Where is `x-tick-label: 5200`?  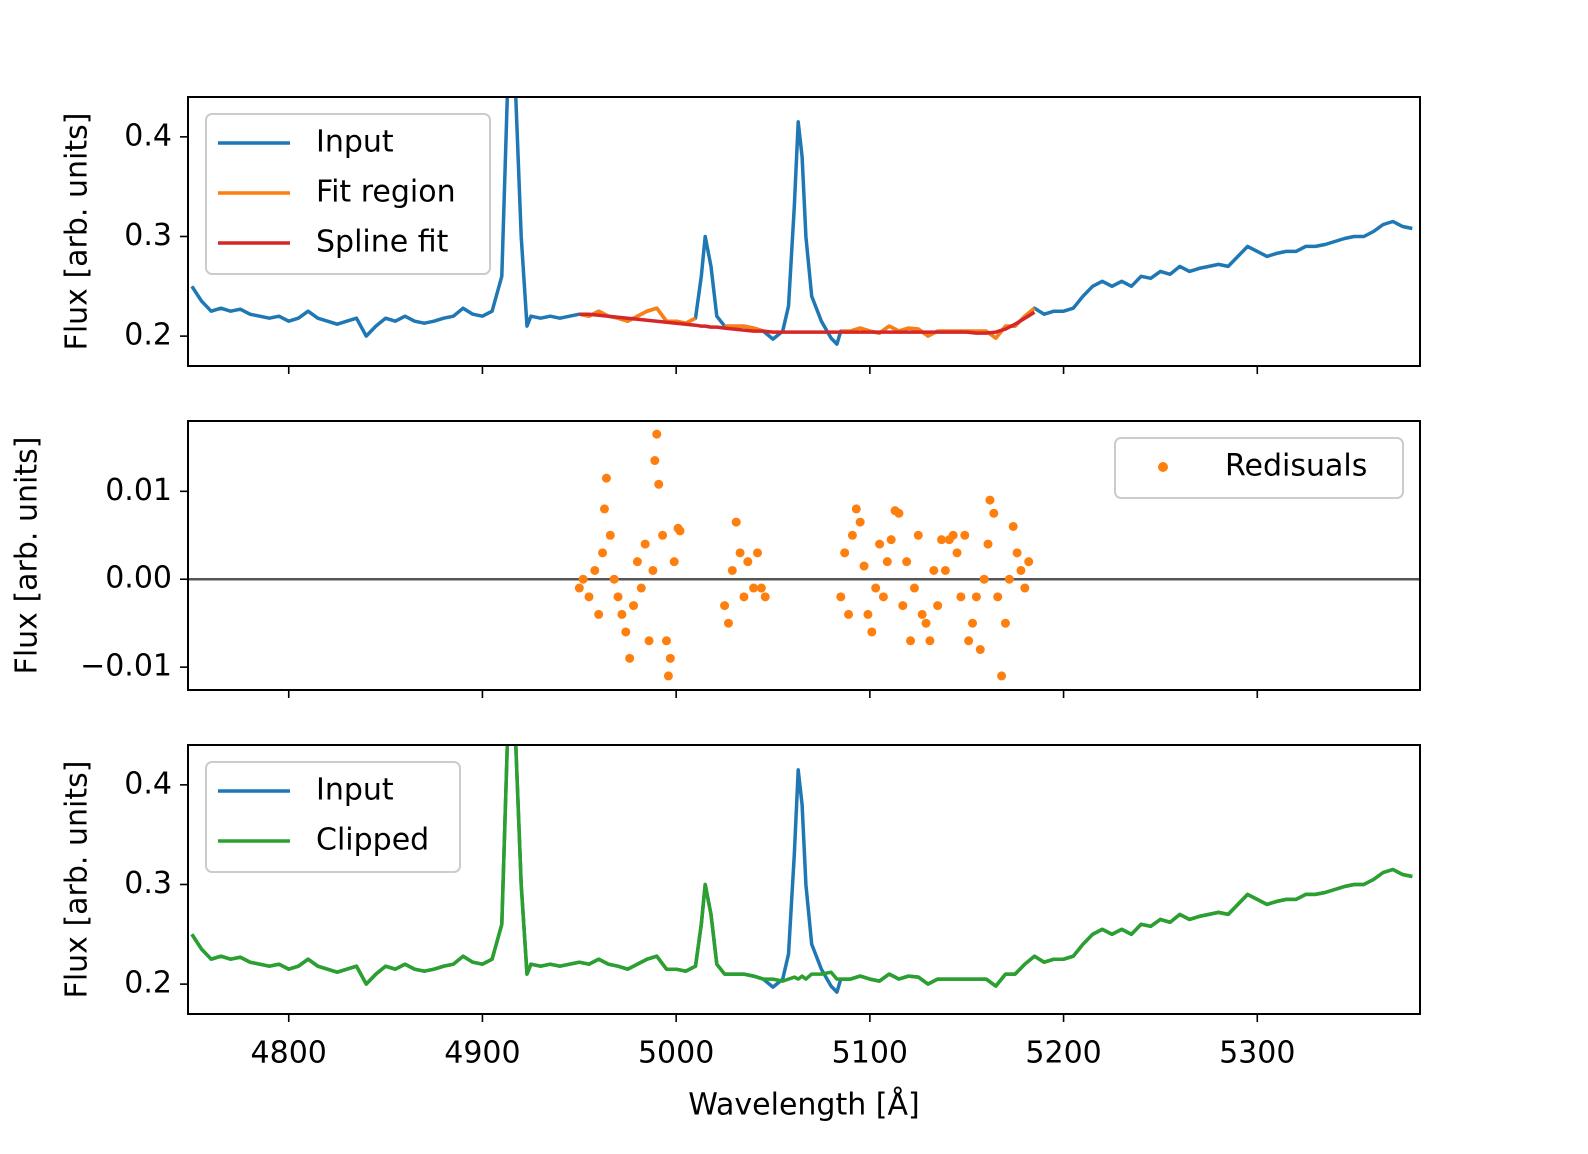 x-tick-label: 5200 is located at coordinates (1063, 1053).